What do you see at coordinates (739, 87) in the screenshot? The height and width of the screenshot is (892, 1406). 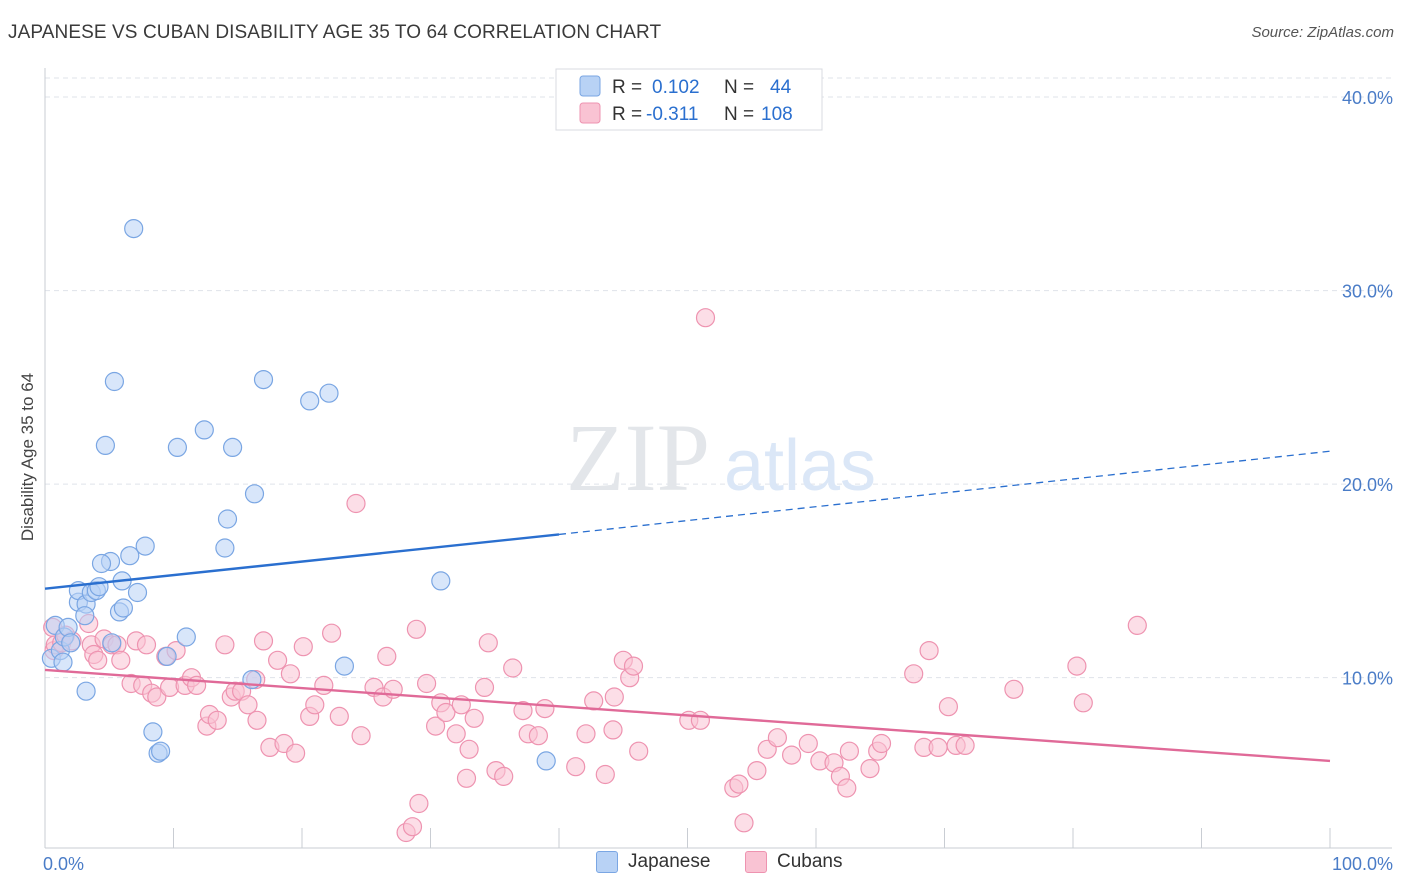 I see `legend-n-label-japanese: N =` at bounding box center [739, 87].